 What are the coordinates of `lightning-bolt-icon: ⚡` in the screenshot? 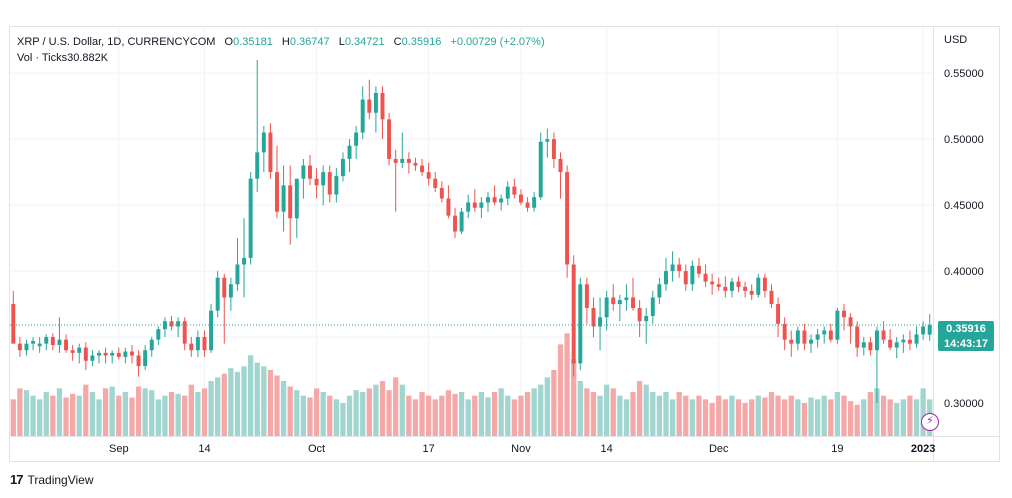 It's located at (930, 422).